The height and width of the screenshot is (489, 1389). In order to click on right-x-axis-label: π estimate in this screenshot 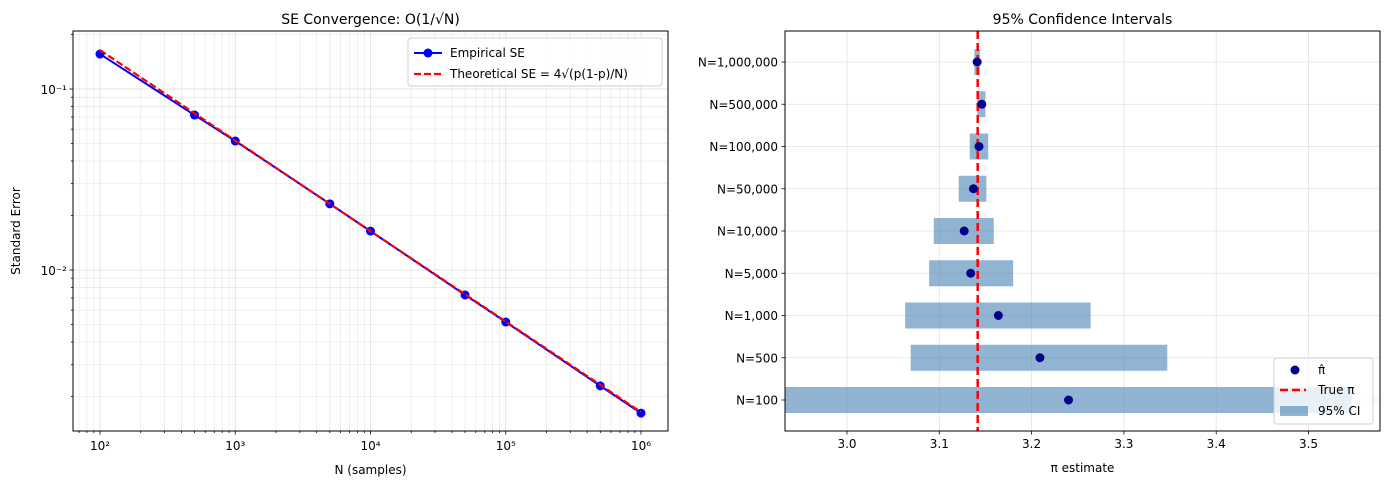, I will do `click(1083, 468)`.